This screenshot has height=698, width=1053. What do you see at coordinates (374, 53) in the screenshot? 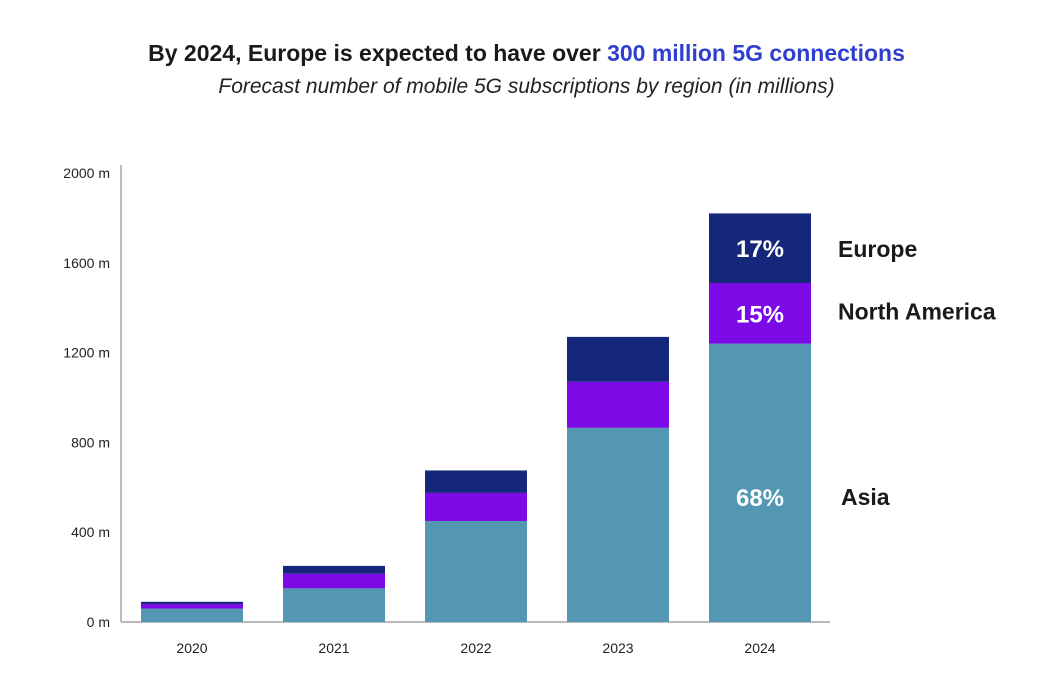
I see `title-main: By 2024, Europe is expected to have over` at bounding box center [374, 53].